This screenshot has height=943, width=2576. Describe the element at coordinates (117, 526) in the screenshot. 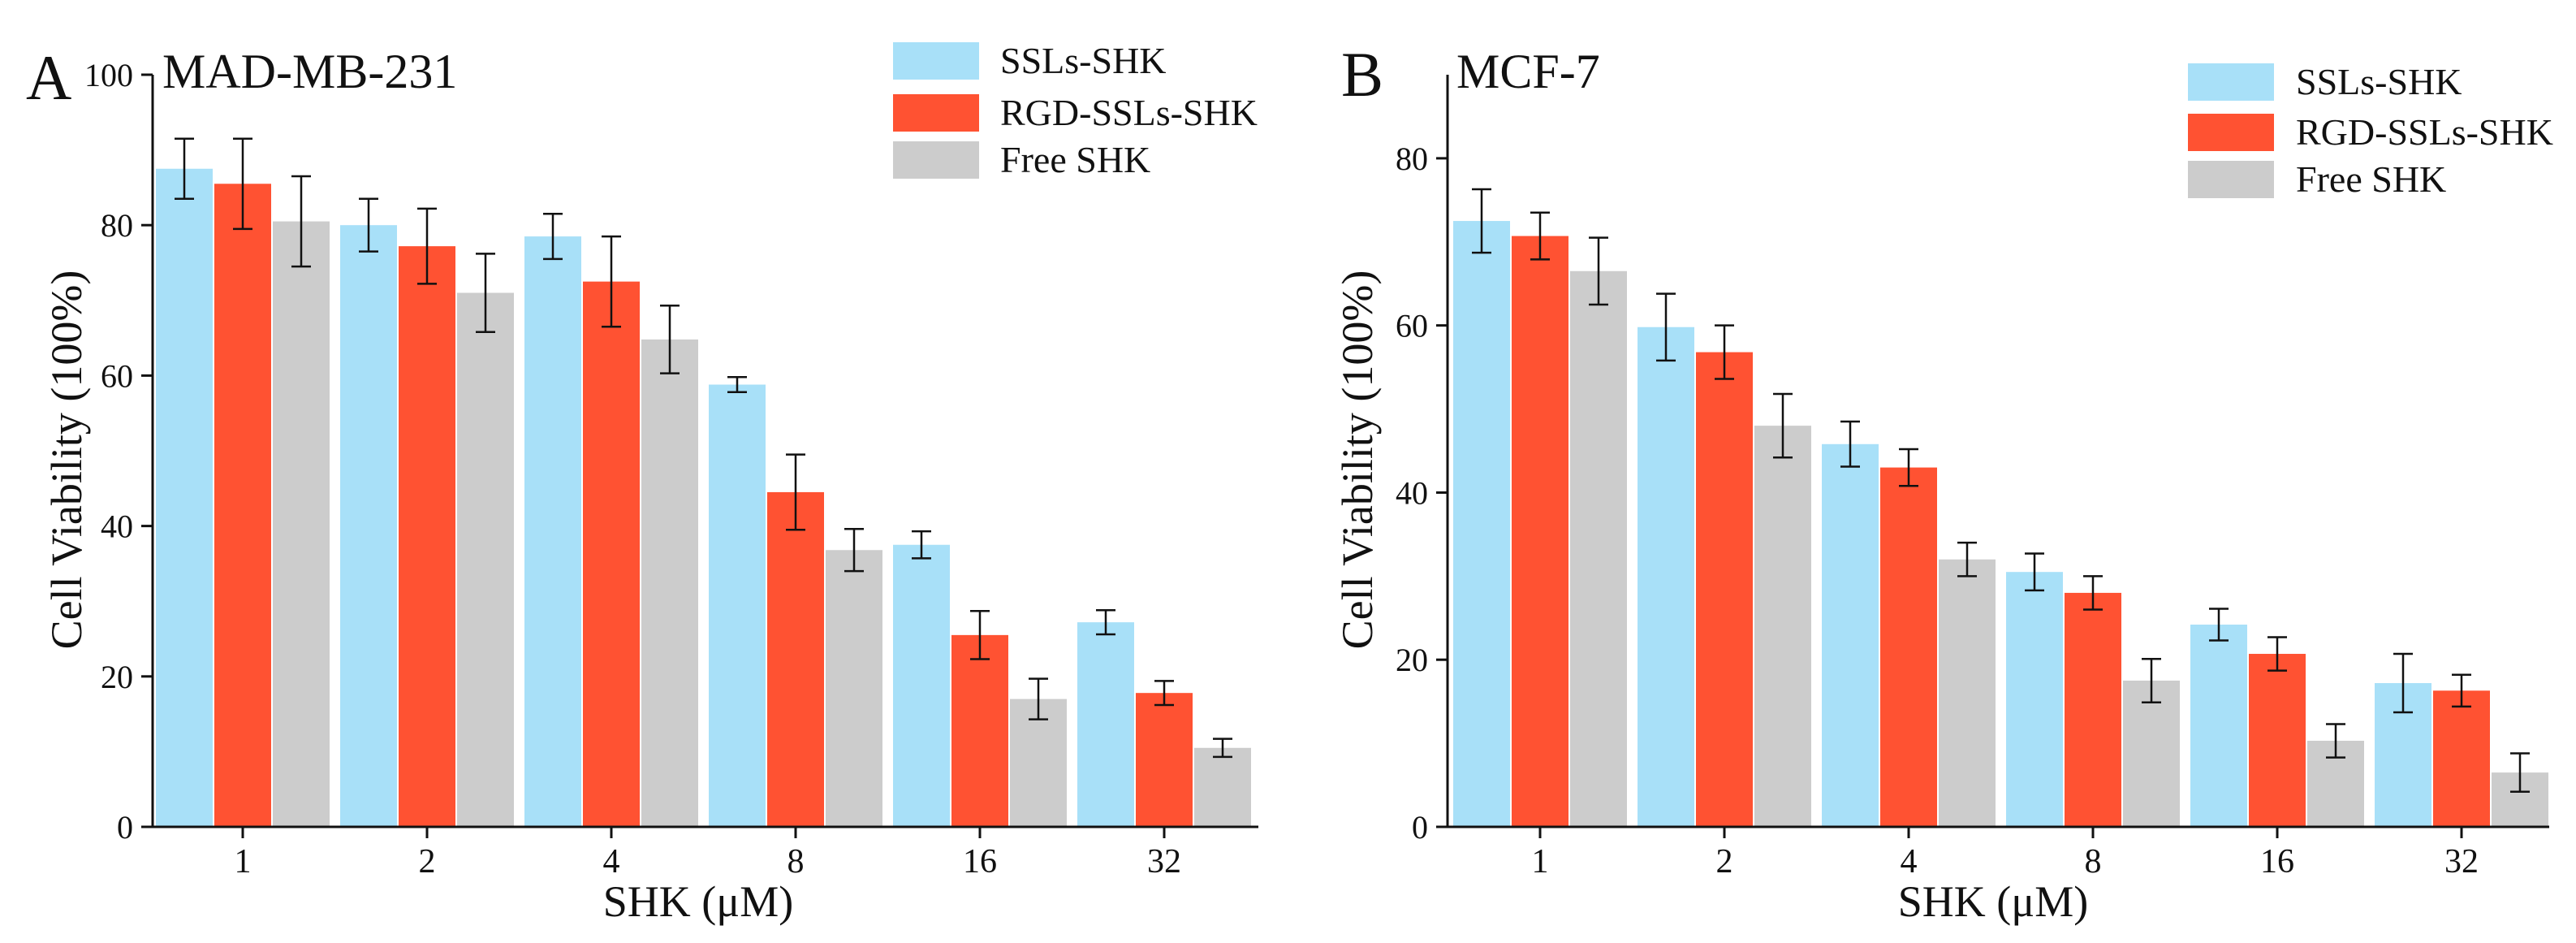

I see `panel-a-y-tick-label-40: 40` at that location.